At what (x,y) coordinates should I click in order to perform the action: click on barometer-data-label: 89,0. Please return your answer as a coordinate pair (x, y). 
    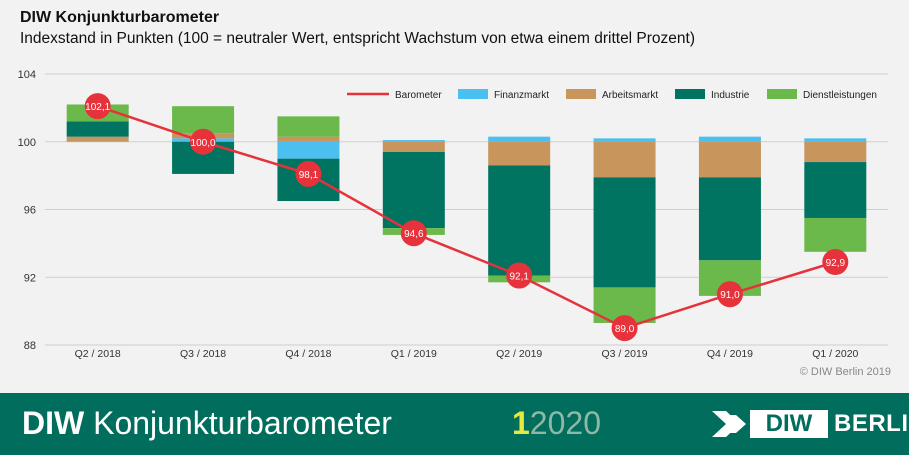
    Looking at the image, I should click on (625, 329).